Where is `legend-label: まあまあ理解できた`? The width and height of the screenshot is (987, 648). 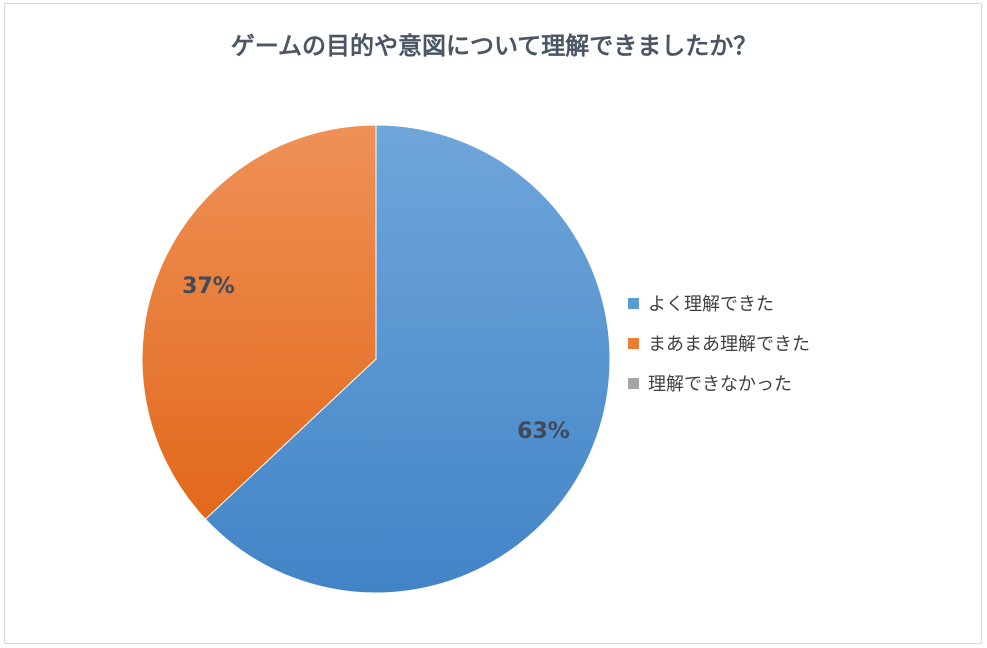
legend-label: まあまあ理解できた is located at coordinates (729, 344).